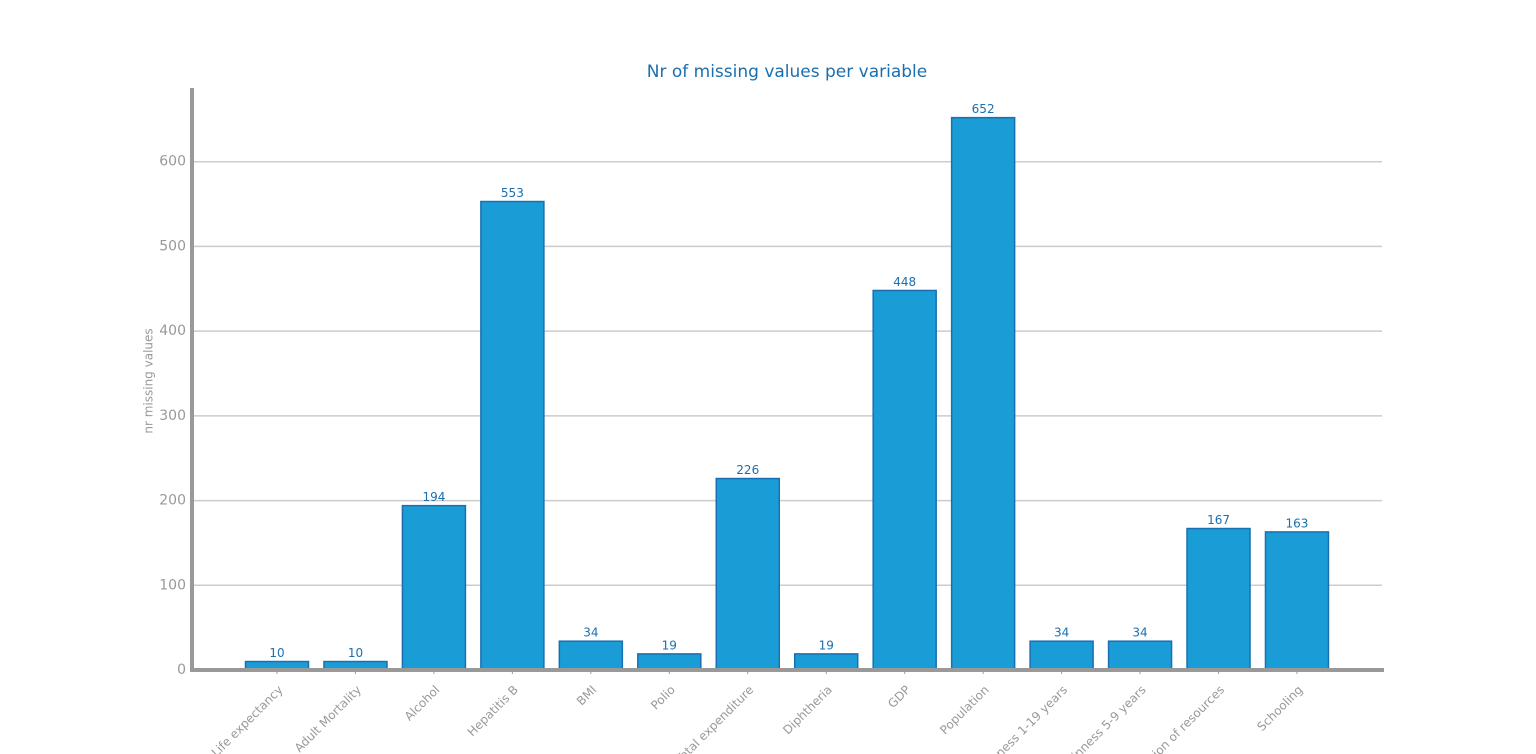 This screenshot has height=754, width=1536. Describe the element at coordinates (904, 282) in the screenshot. I see `value-label: 448` at that location.